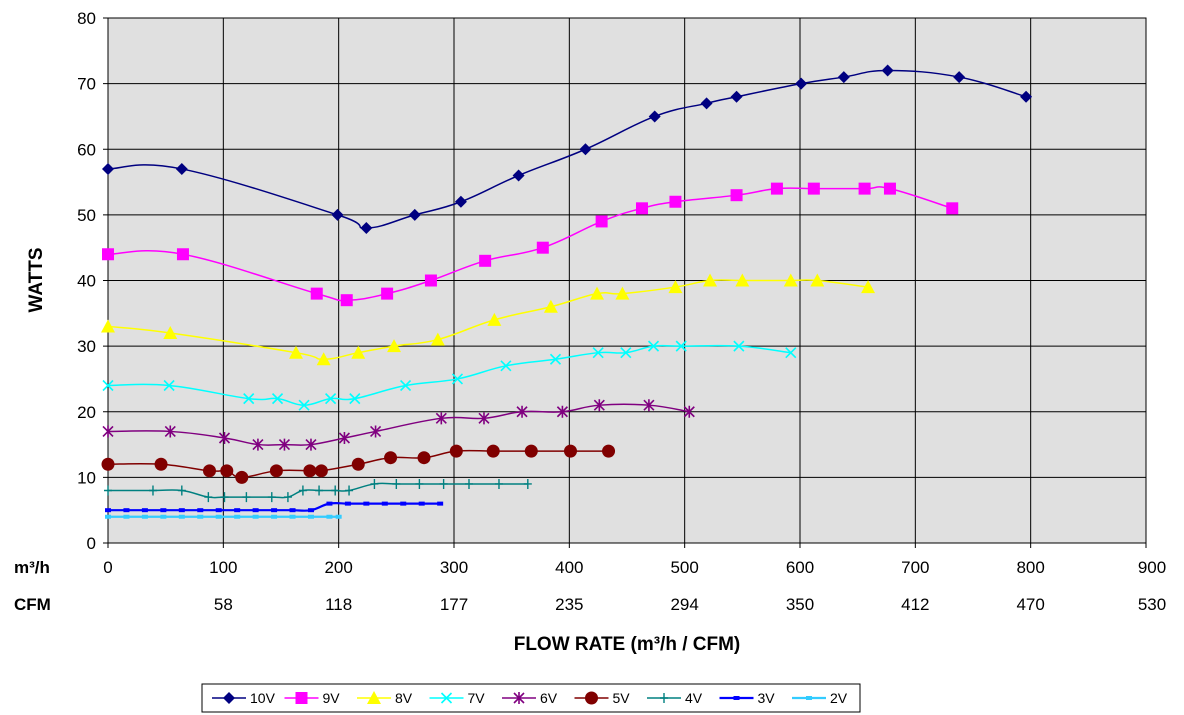  Describe the element at coordinates (32, 604) in the screenshot. I see `x-tick-row-label: CFM` at that location.